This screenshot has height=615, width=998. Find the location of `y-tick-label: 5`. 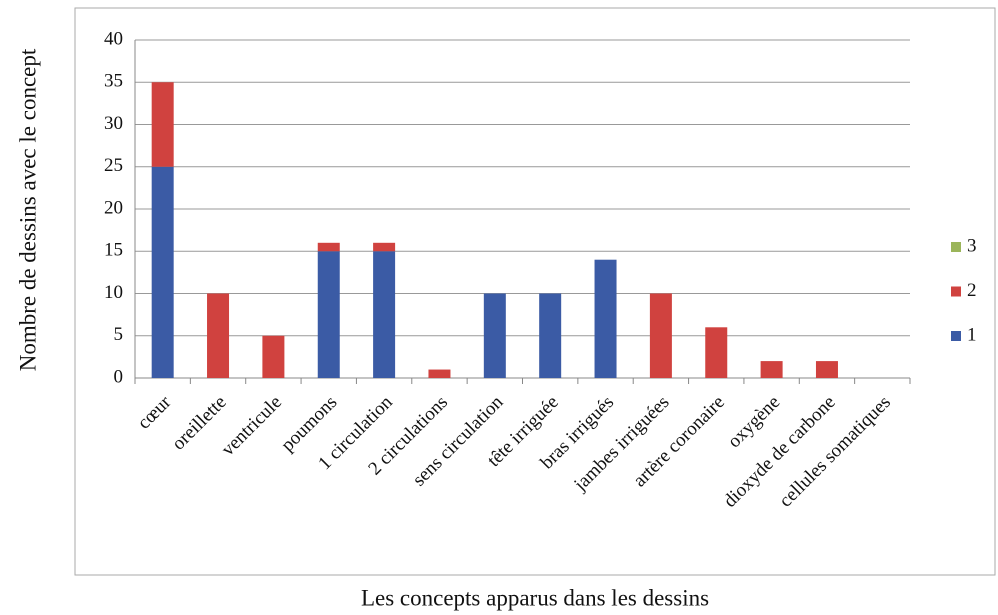

y-tick-label: 5 is located at coordinates (119, 334).